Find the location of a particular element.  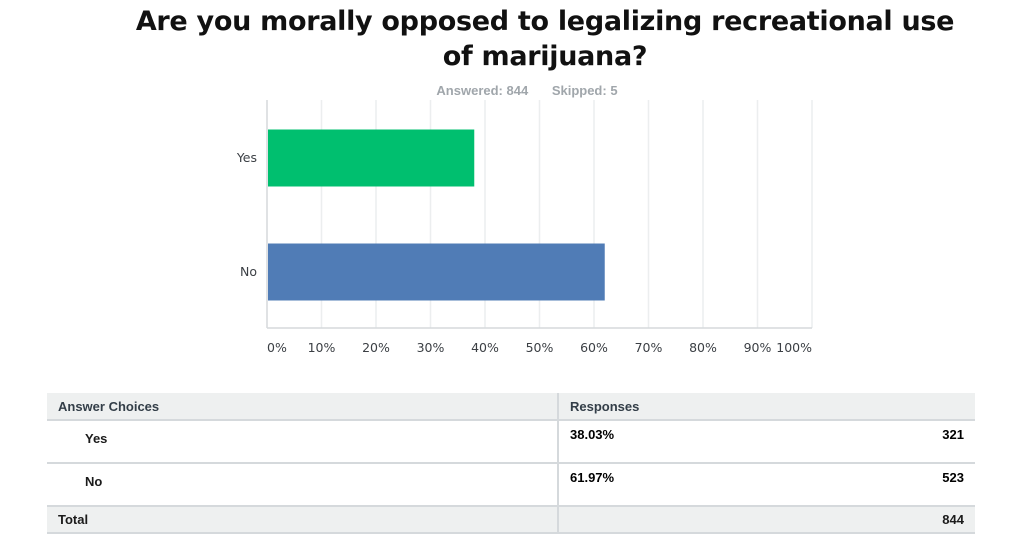

total-label: Total is located at coordinates (303, 520).